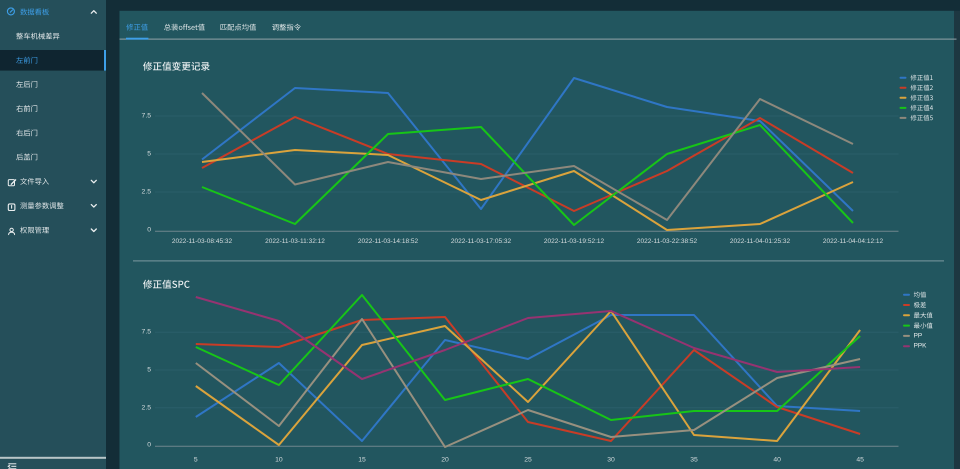  I want to click on svg-text: 2022-11-03-14:18:52, so click(388, 241).